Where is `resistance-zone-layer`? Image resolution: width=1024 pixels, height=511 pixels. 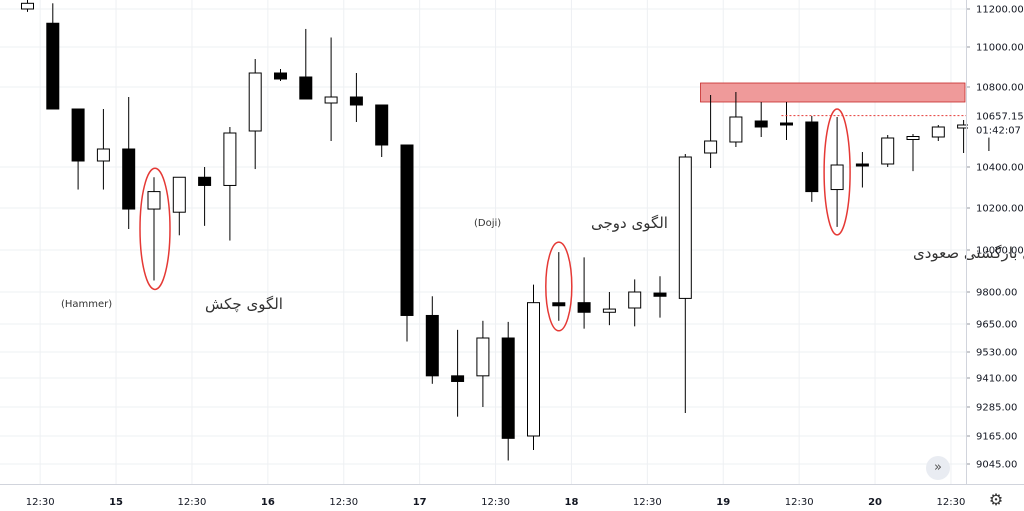 resistance-zone-layer is located at coordinates (833, 92).